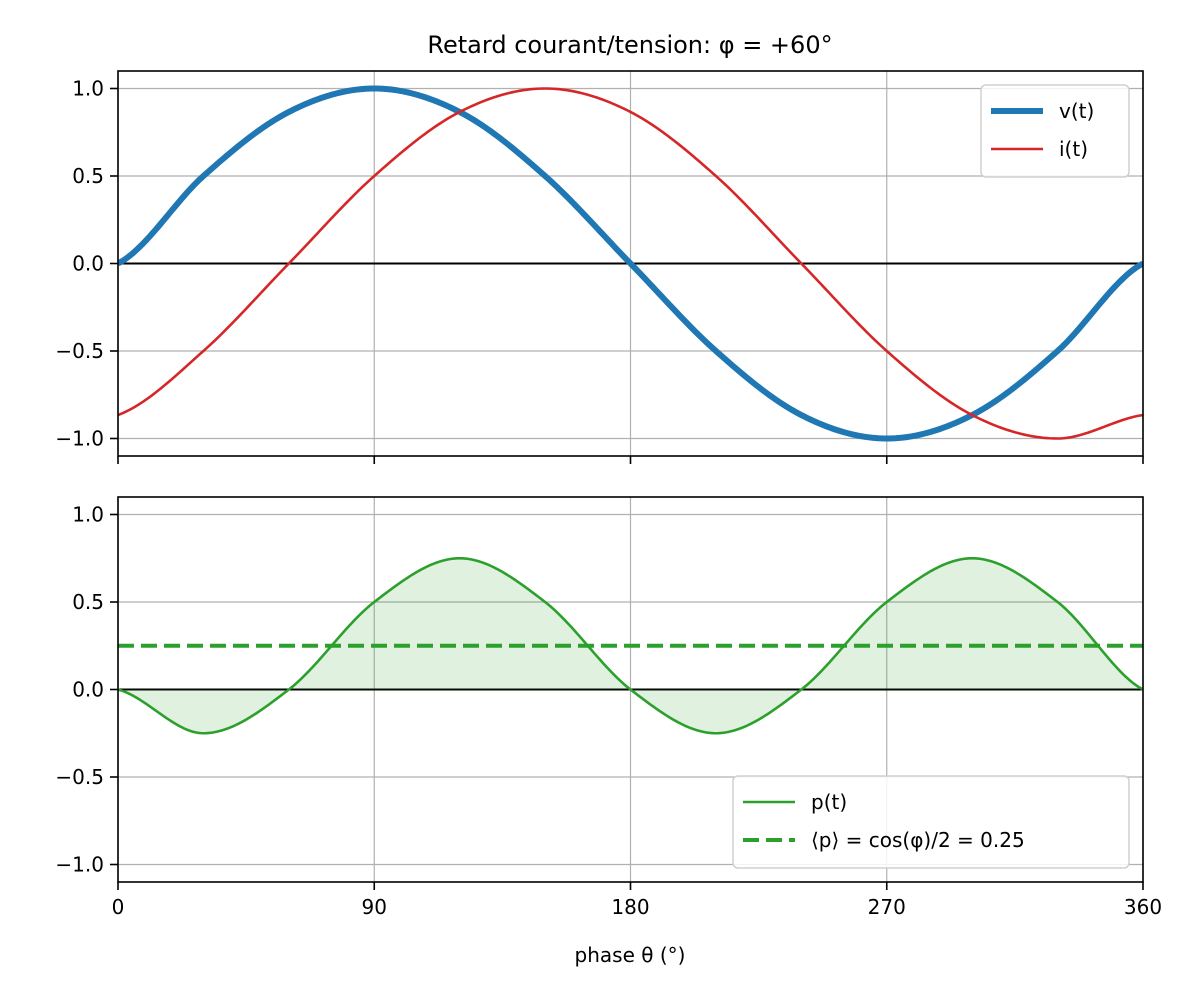  I want to click on x-tick-label: 90, so click(374, 907).